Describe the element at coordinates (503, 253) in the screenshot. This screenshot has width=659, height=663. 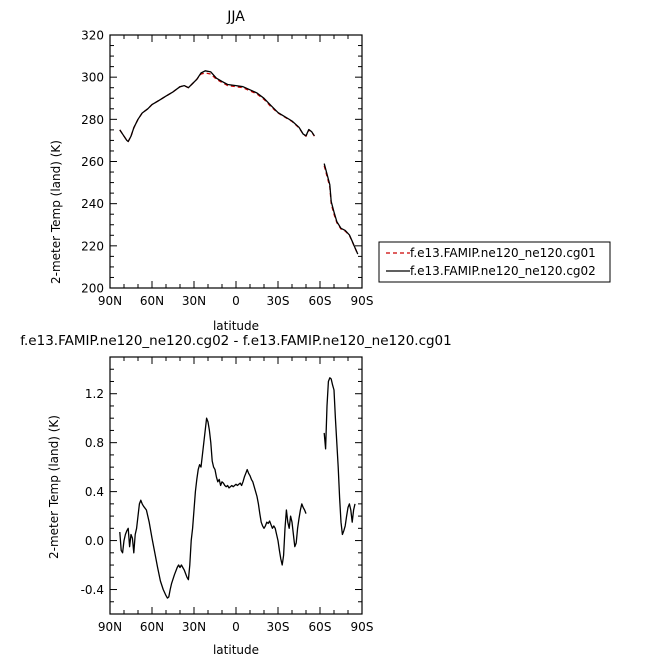
I see `legend-label-cg01: f.e13.FAMIP.ne120_ne120.cg01` at that location.